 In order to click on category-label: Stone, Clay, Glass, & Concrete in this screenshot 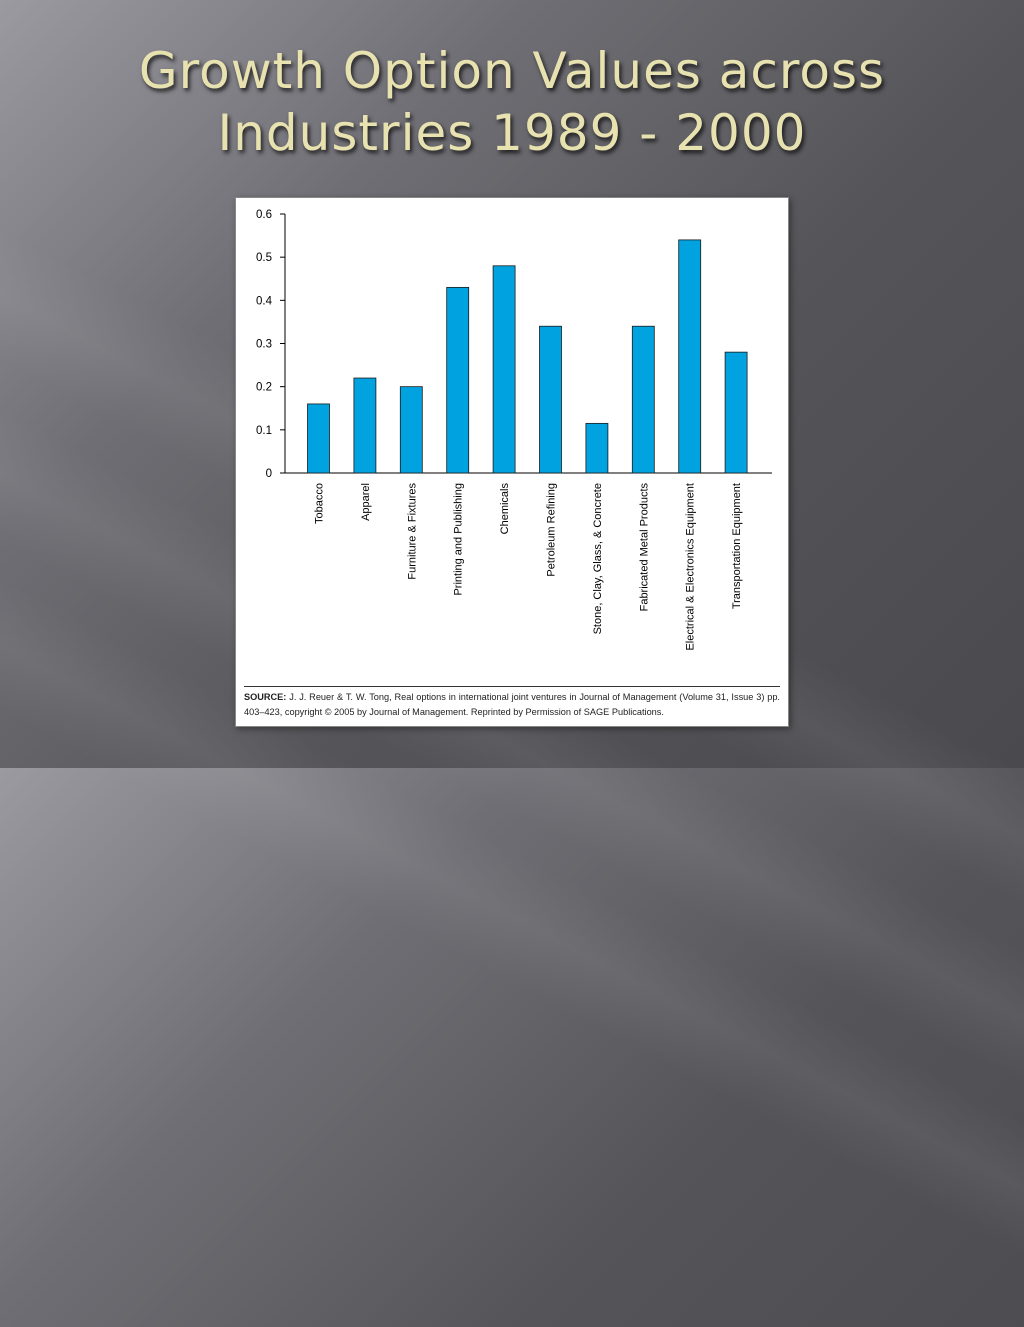, I will do `click(598, 558)`.